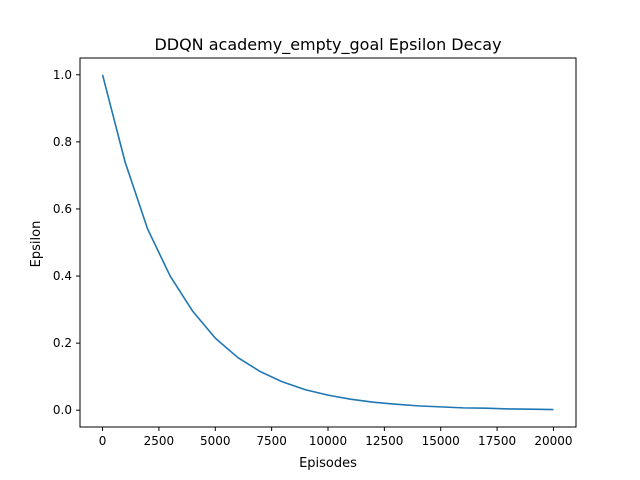  I want to click on y-tick-label: 0.8, so click(62, 142).